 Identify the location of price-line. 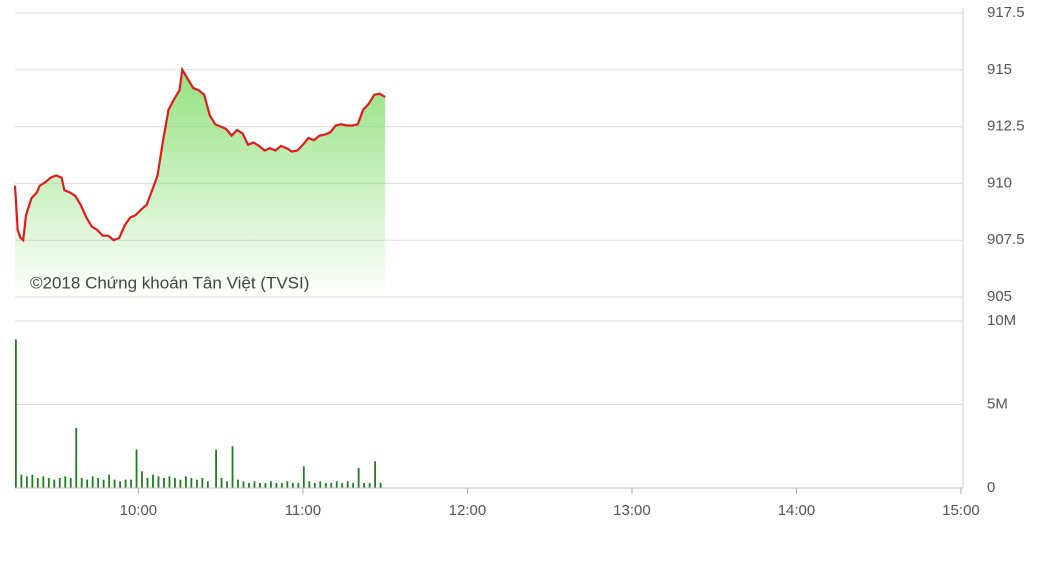
(199, 154).